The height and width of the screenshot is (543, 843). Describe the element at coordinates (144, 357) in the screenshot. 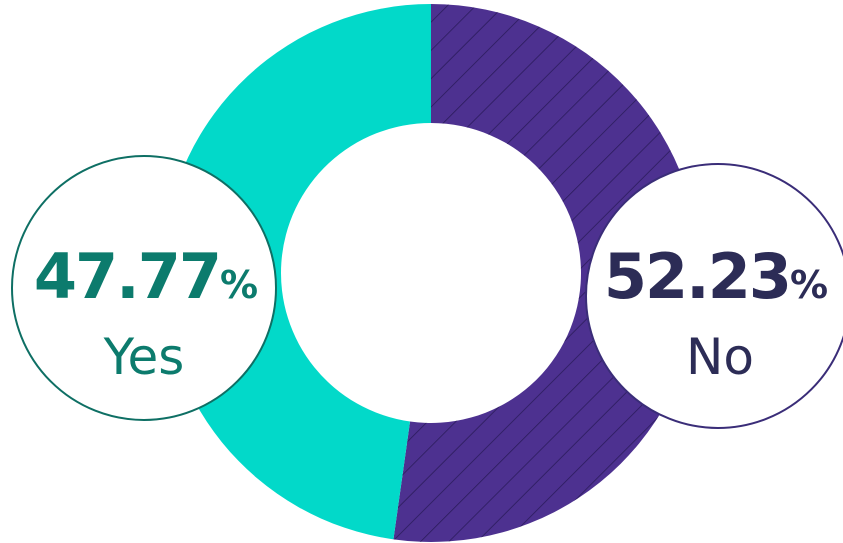

I see `yes-category-label: Yes` at that location.